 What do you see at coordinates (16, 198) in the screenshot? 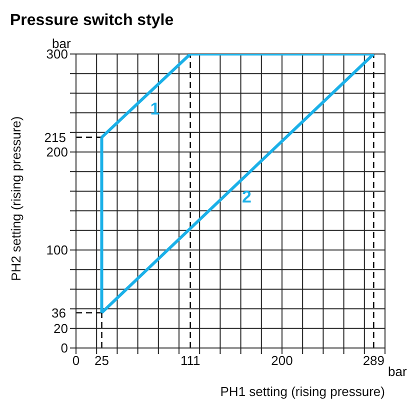
I see `y-axis-title: PH2 setting (rising pressure)` at bounding box center [16, 198].